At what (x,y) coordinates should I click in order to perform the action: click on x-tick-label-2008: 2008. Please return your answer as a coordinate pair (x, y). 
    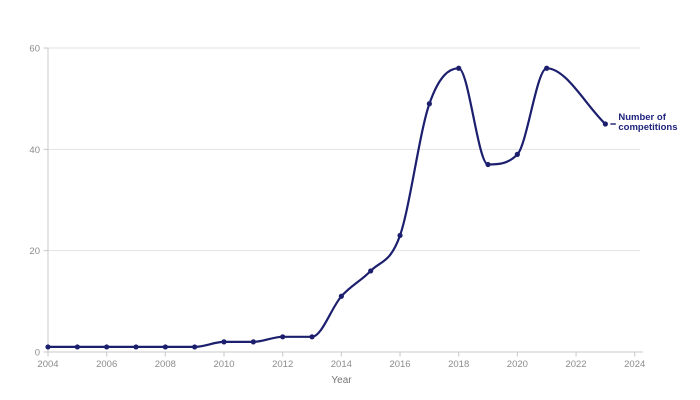
    Looking at the image, I should click on (165, 364).